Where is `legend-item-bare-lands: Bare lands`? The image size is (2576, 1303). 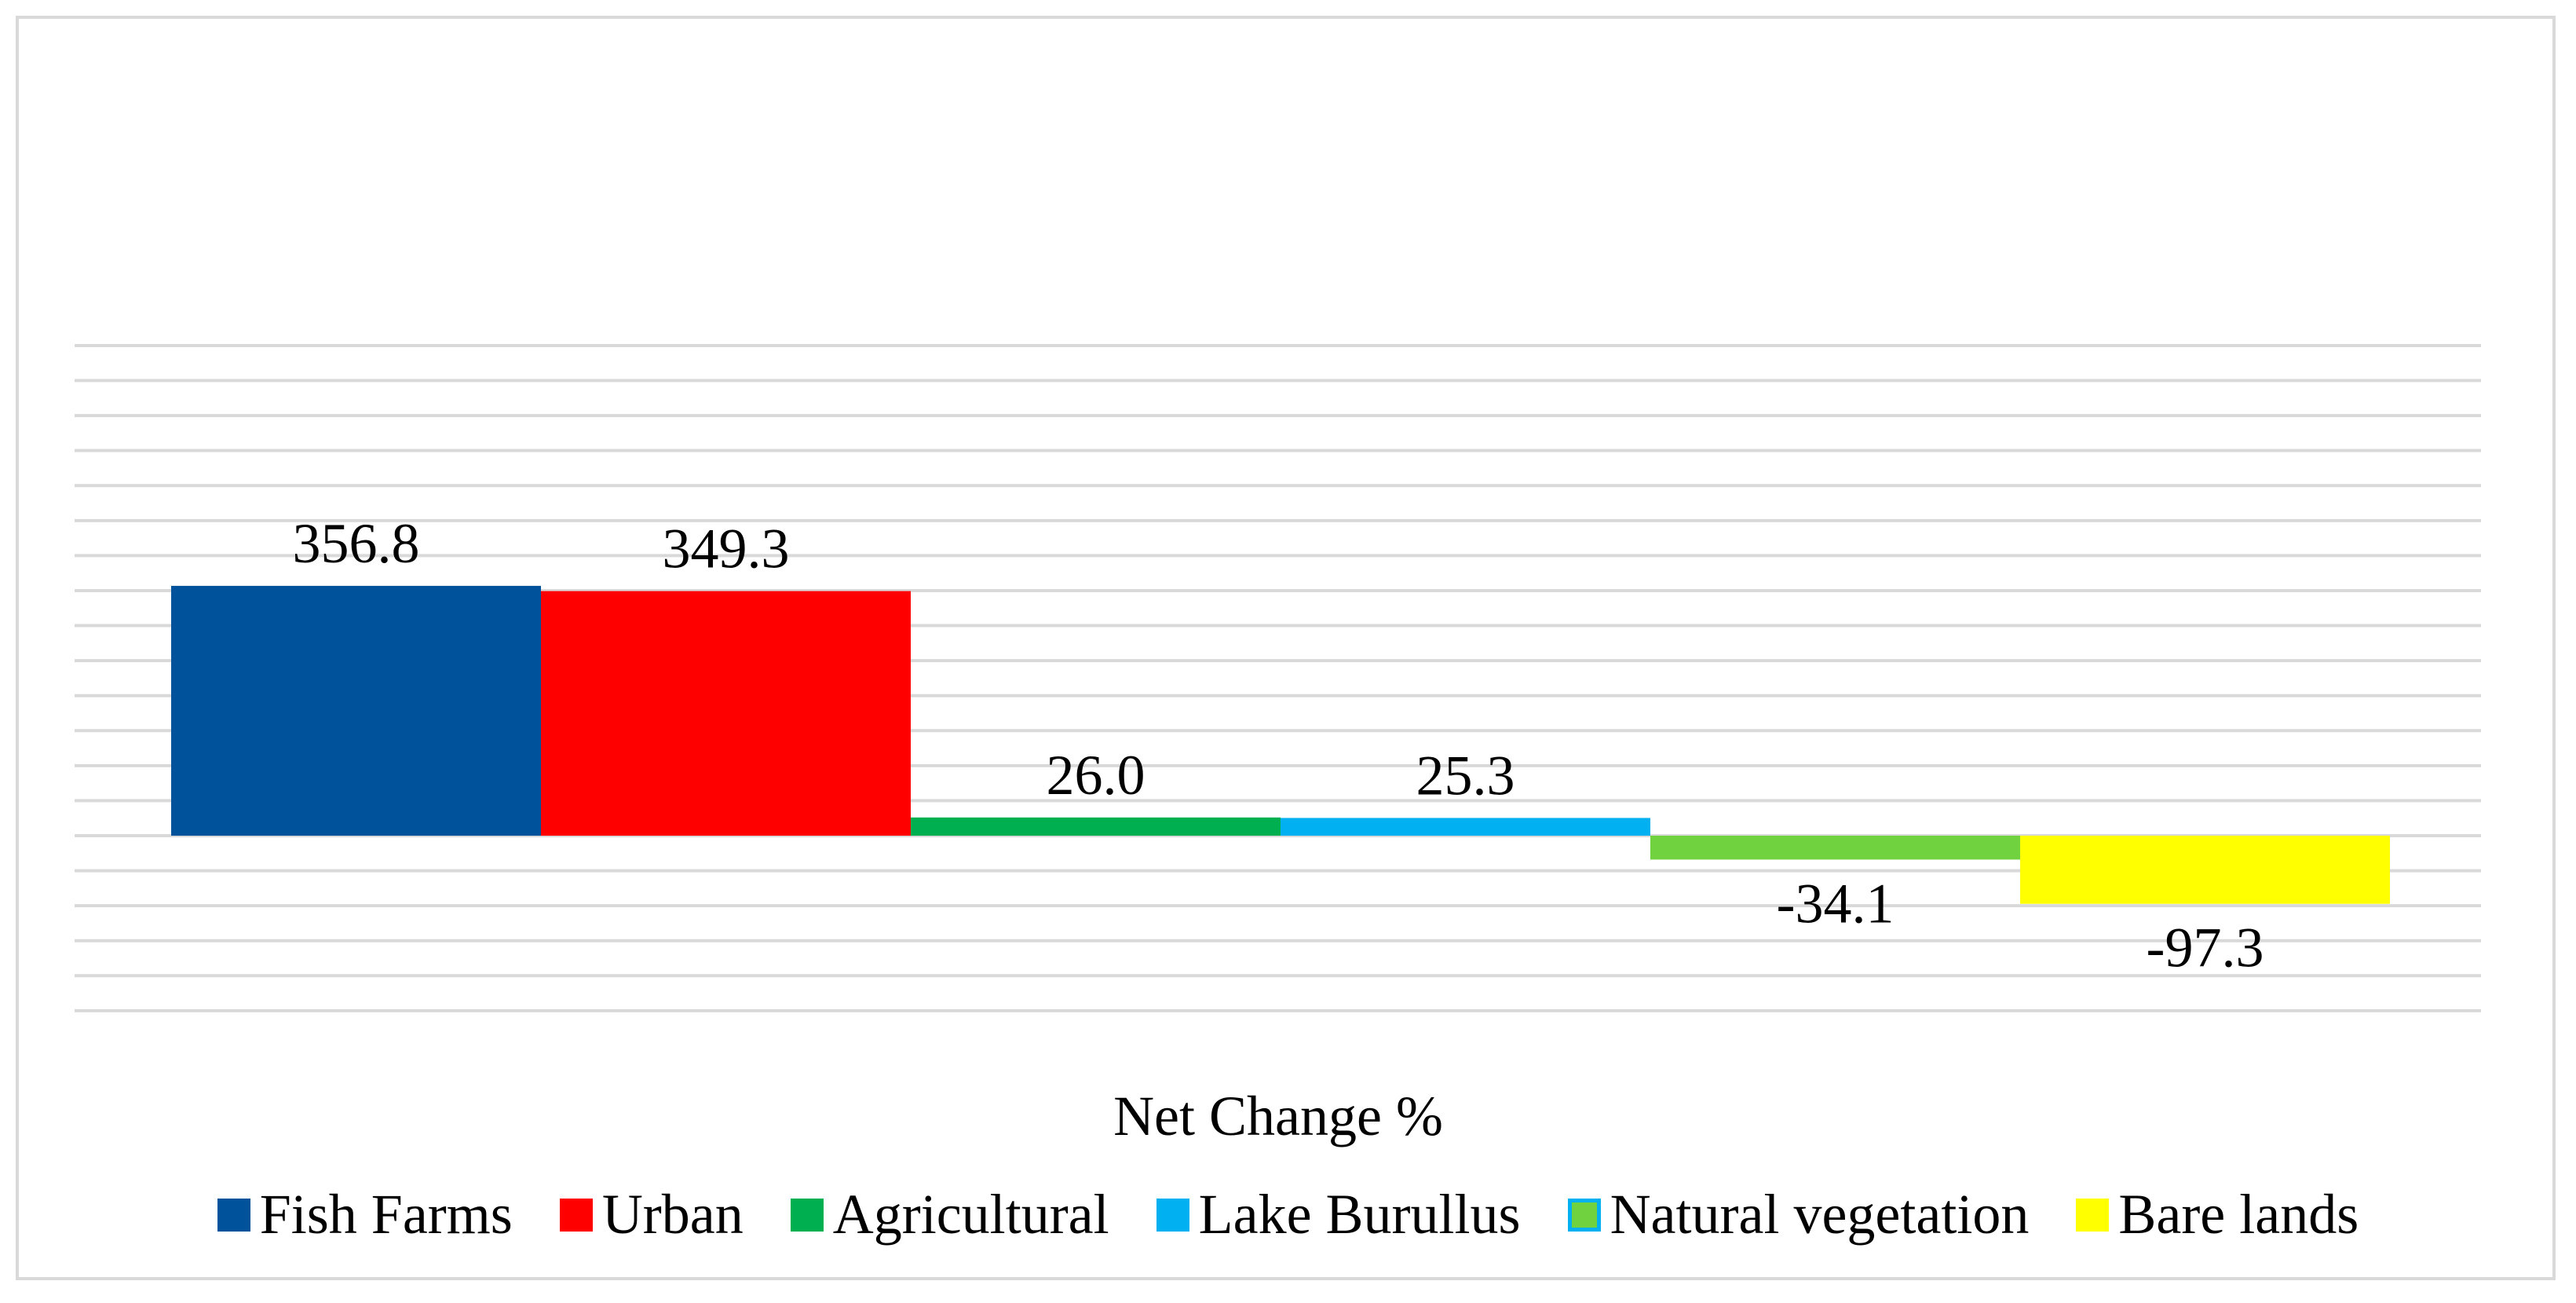 legend-item-bare-lands: Bare lands is located at coordinates (2218, 1214).